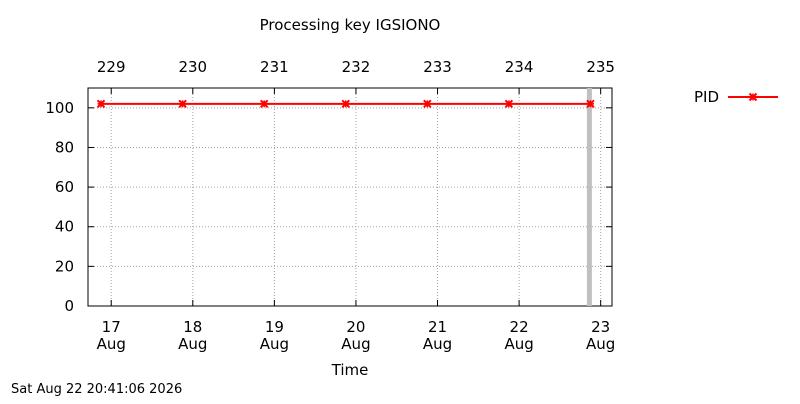  I want to click on x2-tick-label: 232, so click(356, 67).